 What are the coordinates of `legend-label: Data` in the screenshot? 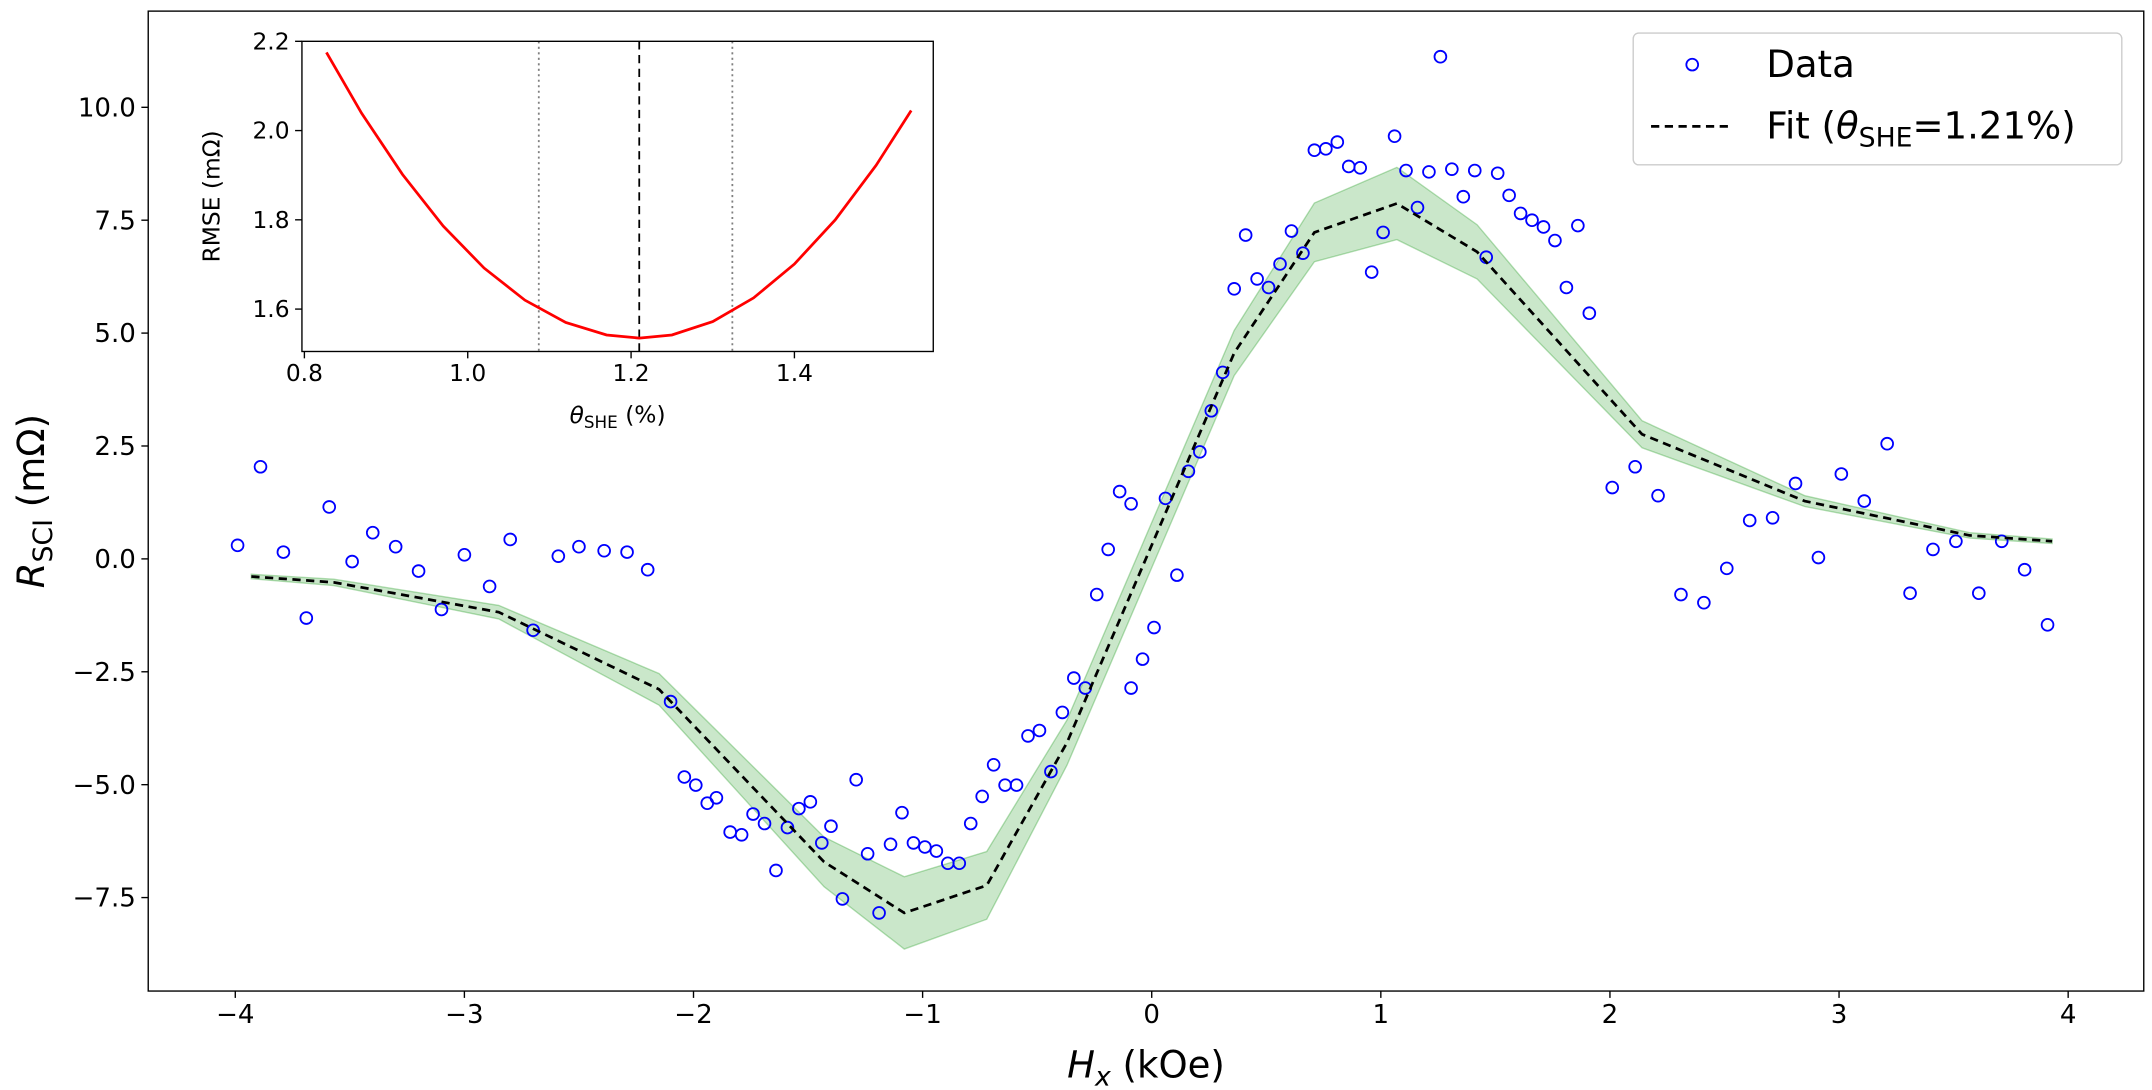 It's located at (1810, 64).